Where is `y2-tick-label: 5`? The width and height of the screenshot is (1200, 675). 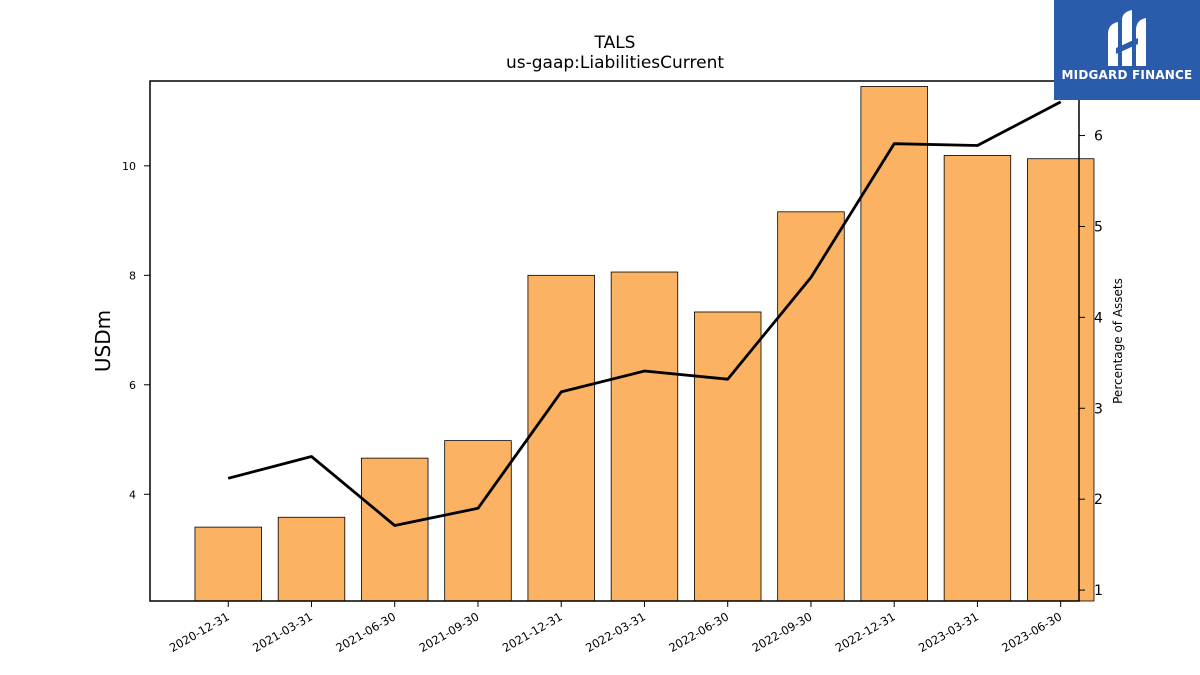
y2-tick-label: 5 is located at coordinates (1098, 227).